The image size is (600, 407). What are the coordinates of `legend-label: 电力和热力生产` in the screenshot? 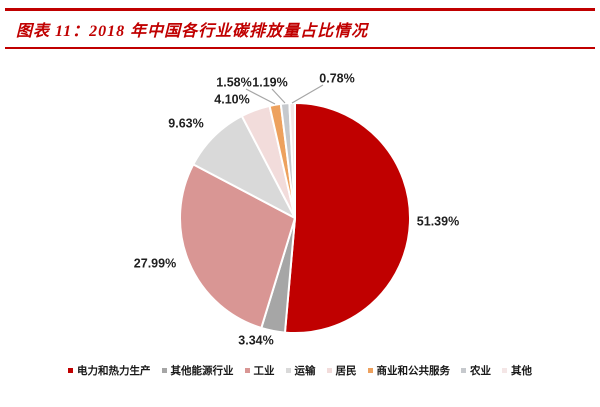 It's located at (114, 371).